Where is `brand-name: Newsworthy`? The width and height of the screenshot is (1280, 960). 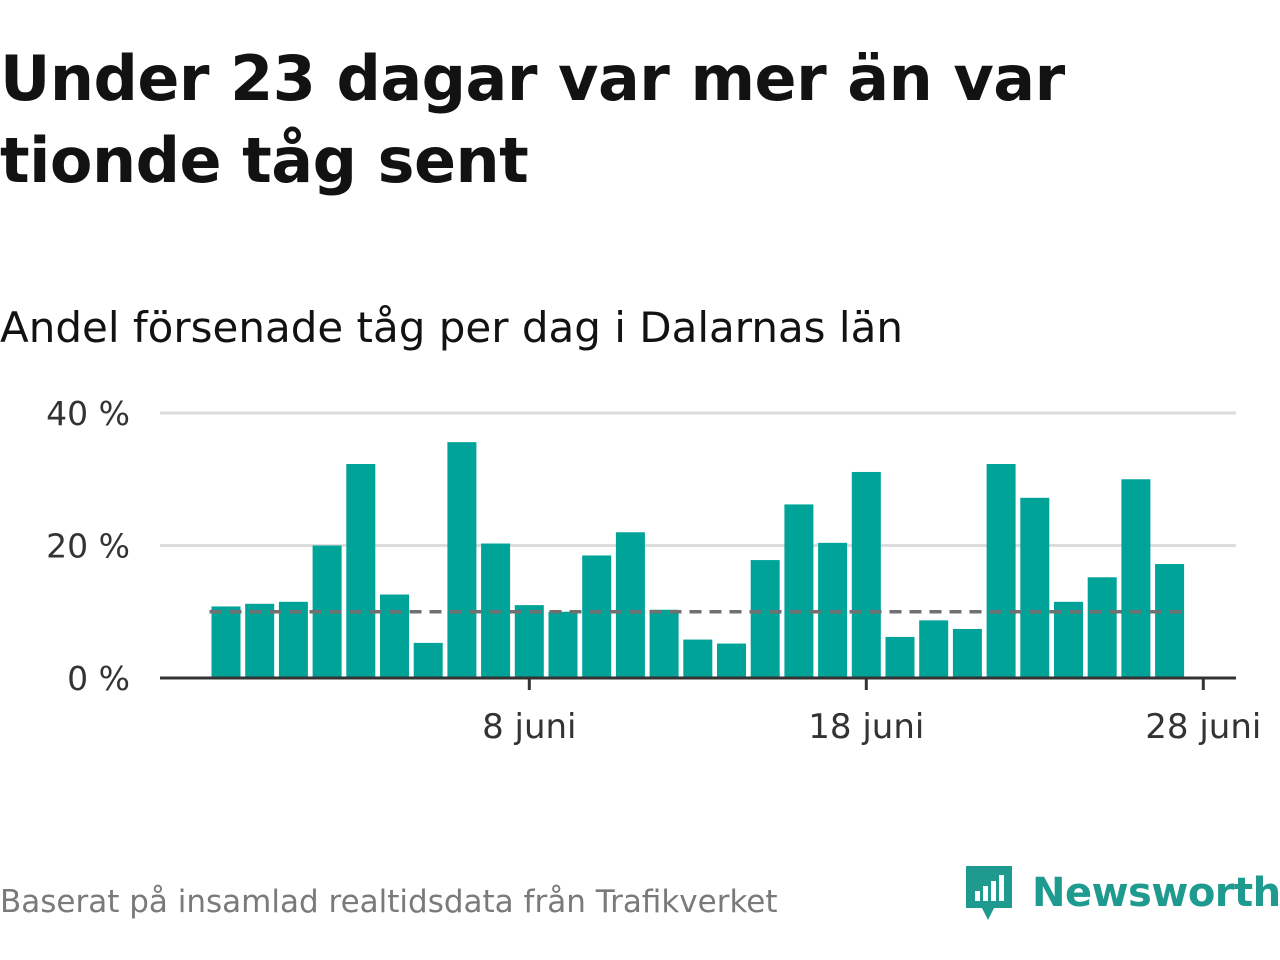 brand-name: Newsworthy is located at coordinates (1156, 893).